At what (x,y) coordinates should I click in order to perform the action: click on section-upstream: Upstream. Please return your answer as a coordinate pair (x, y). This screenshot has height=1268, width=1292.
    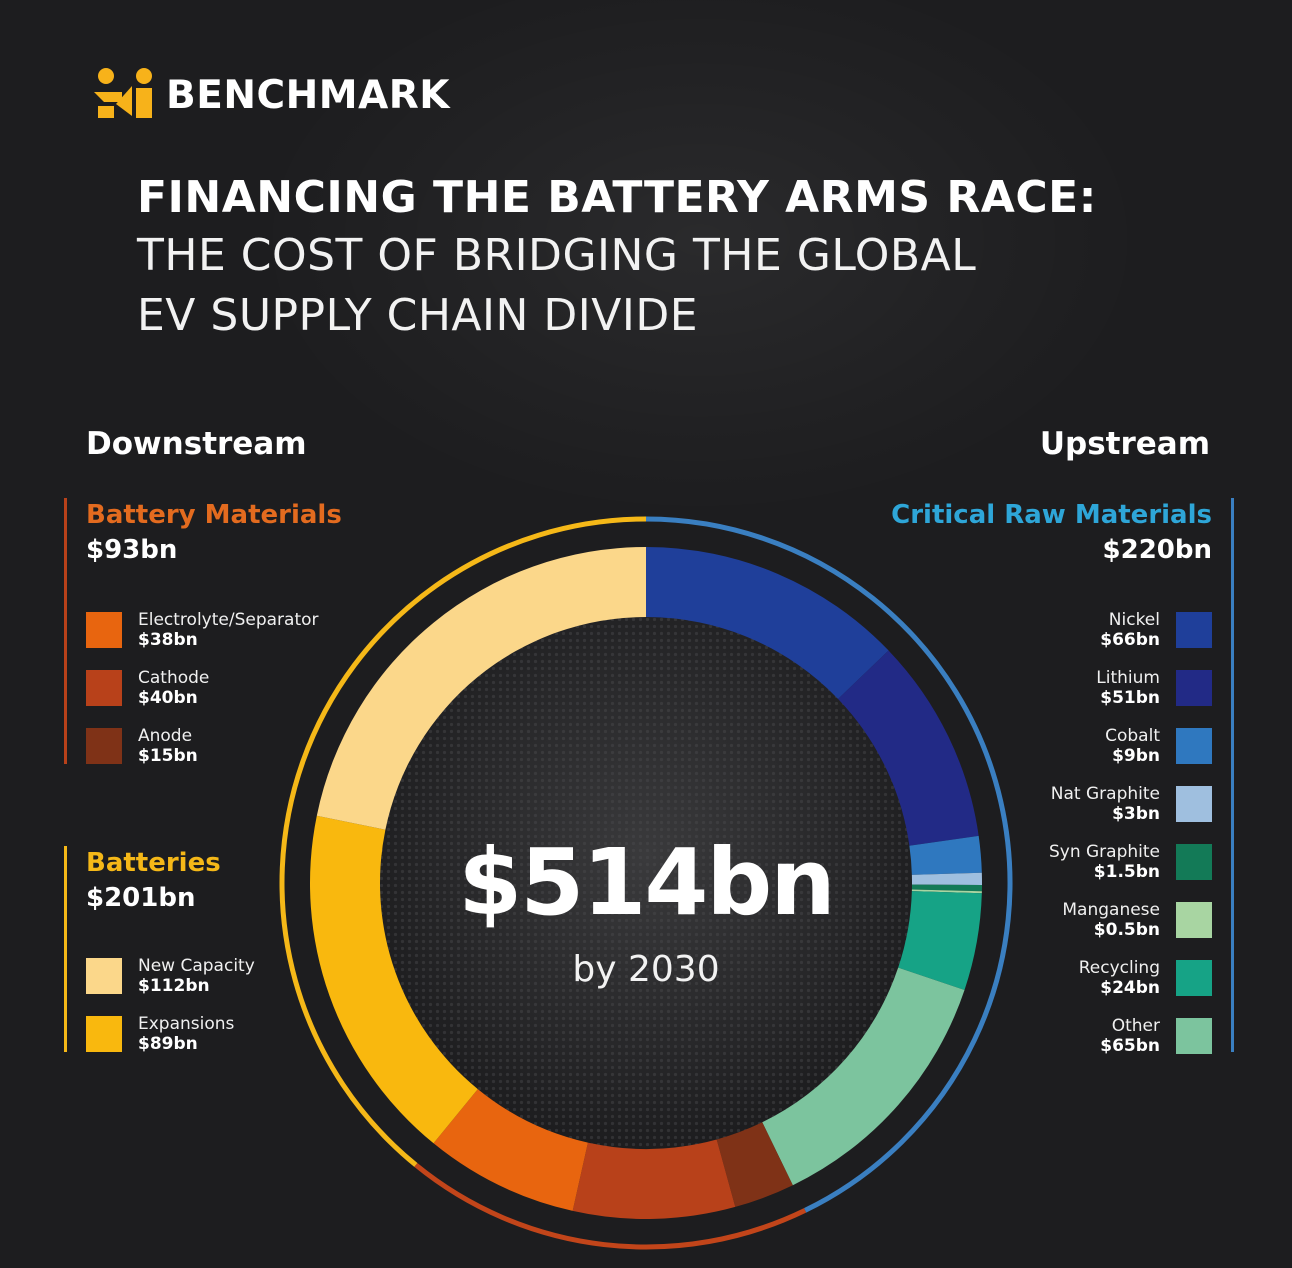
    Looking at the image, I should click on (1124, 444).